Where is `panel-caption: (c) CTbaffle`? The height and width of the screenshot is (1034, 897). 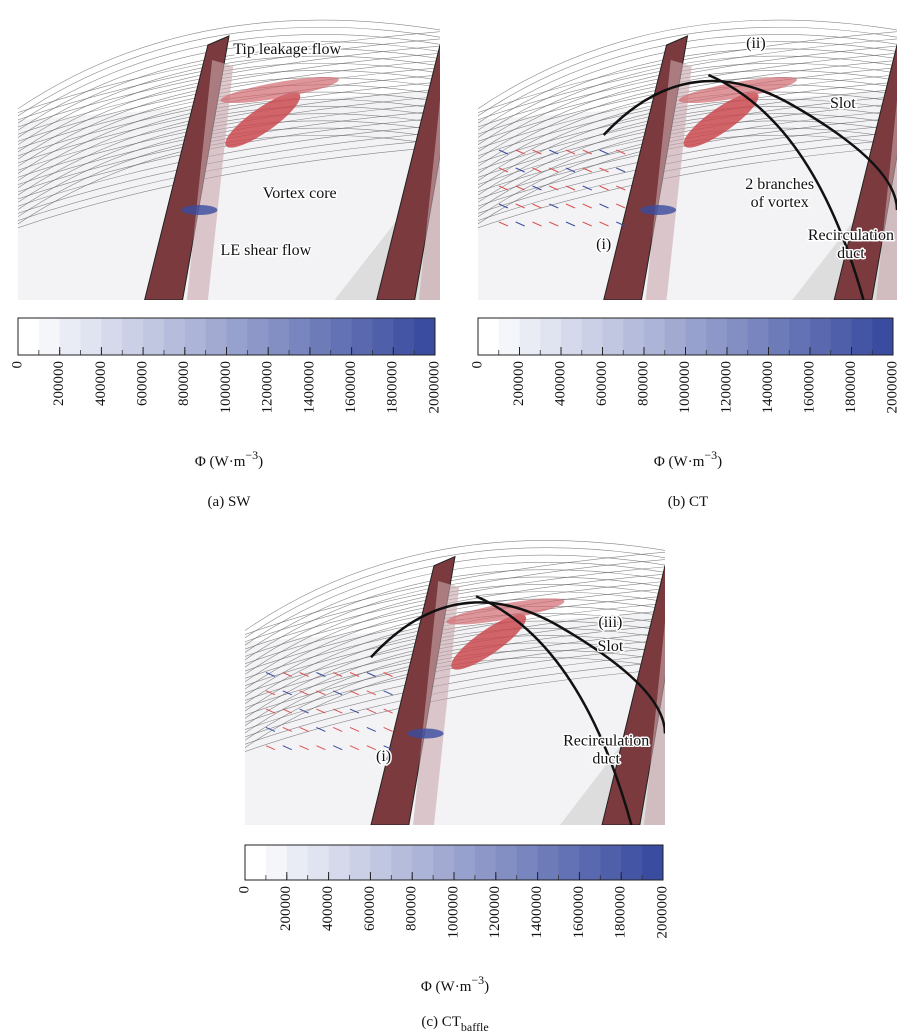
panel-caption: (c) CTbaffle is located at coordinates (454, 1024).